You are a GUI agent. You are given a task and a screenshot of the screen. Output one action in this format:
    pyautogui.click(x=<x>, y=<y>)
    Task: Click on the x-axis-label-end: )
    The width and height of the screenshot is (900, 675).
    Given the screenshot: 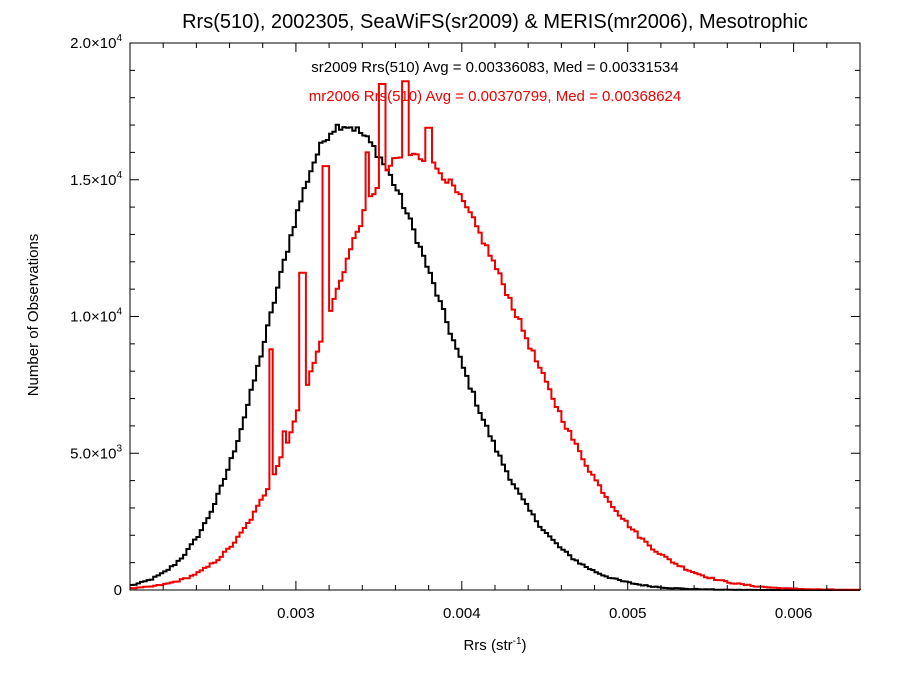 What is the action you would take?
    pyautogui.click(x=524, y=645)
    